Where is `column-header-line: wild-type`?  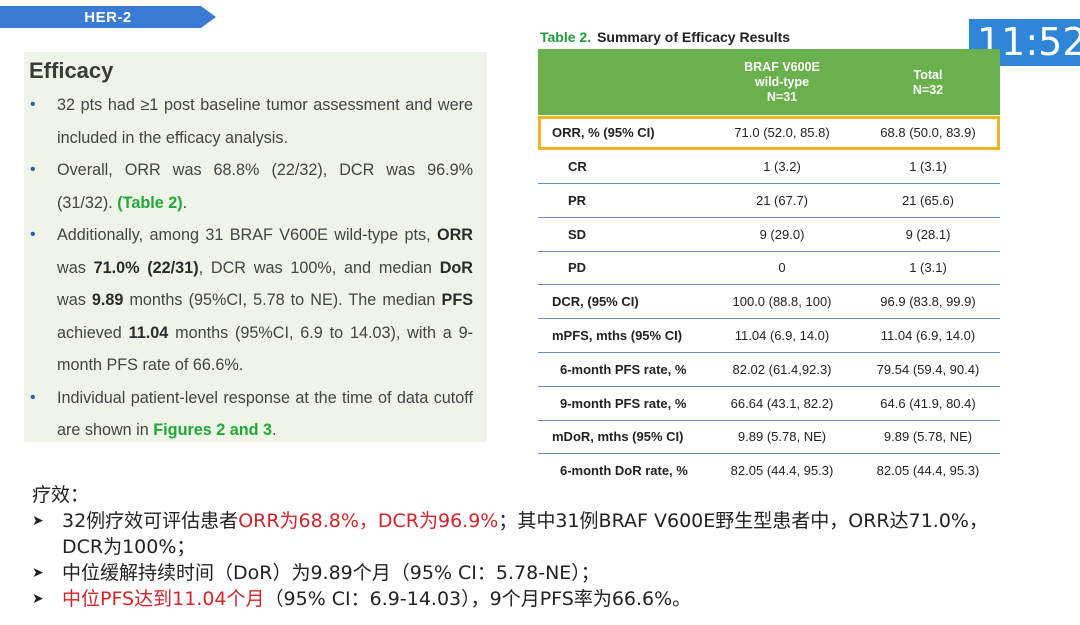
column-header-line: wild-type is located at coordinates (782, 82).